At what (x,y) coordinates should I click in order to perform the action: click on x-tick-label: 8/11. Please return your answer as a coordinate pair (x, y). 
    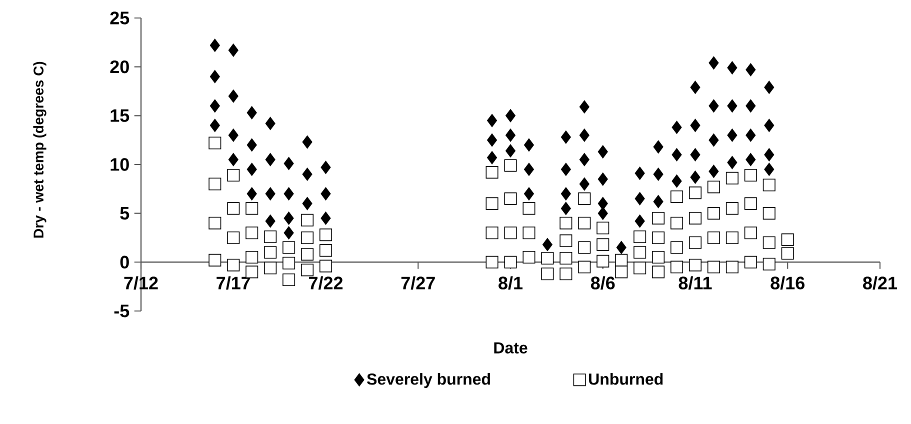
    Looking at the image, I should click on (695, 283).